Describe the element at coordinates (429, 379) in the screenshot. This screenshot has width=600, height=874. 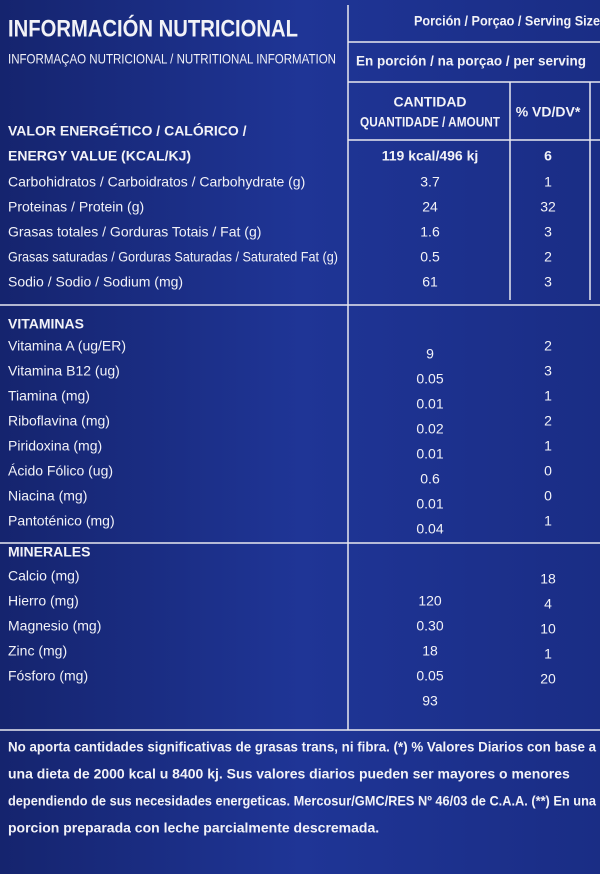
I see `vitamin-amount: 0.05` at that location.